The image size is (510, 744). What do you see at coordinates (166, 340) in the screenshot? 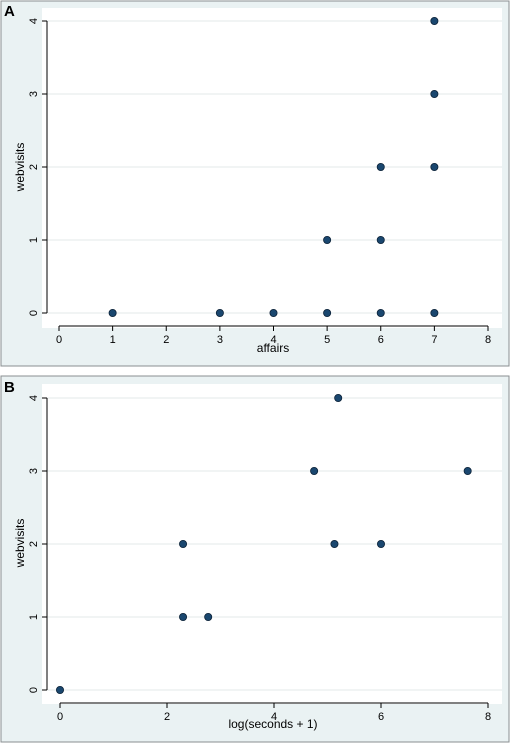
I see `panel-a-x-tick-label: 2` at bounding box center [166, 340].